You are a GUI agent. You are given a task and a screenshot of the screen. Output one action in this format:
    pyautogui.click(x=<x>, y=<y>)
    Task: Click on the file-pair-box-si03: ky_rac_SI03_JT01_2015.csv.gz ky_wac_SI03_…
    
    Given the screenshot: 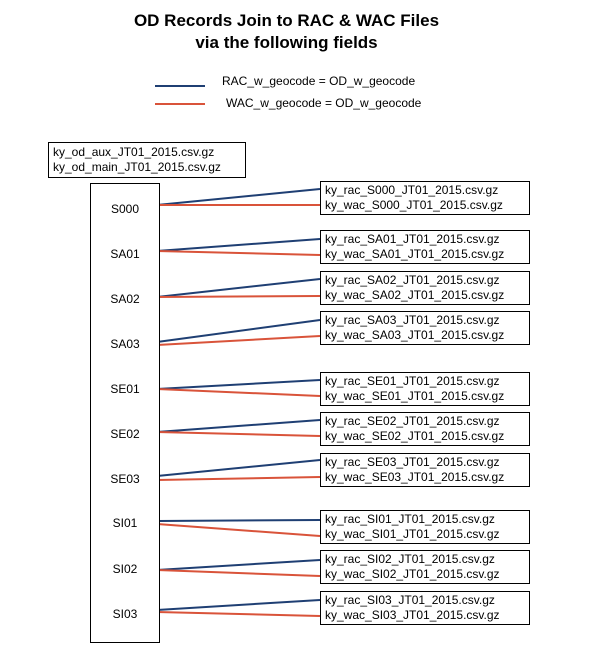 What is the action you would take?
    pyautogui.click(x=425, y=608)
    